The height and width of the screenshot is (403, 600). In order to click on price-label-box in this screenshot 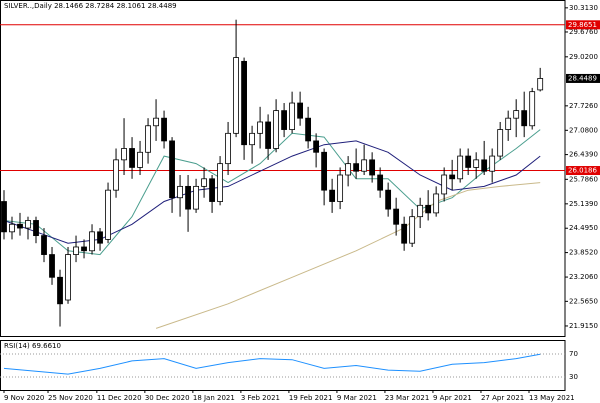, I will do `click(583, 78)`.